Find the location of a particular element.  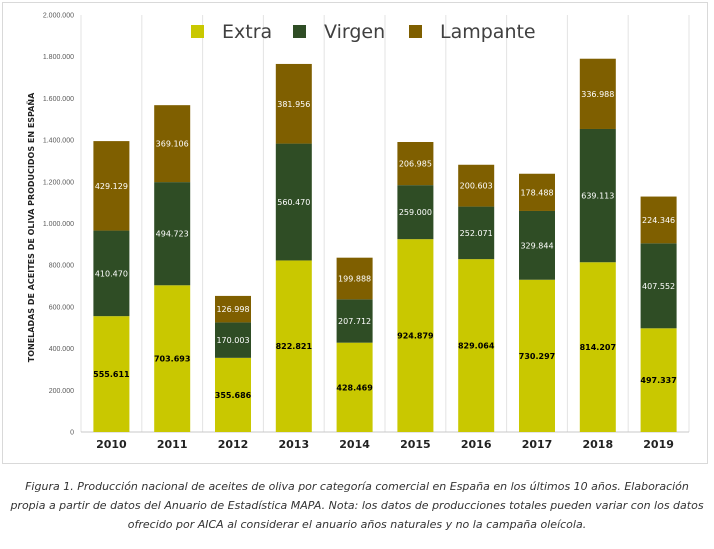

bar-extra-2018 is located at coordinates (597, 347).